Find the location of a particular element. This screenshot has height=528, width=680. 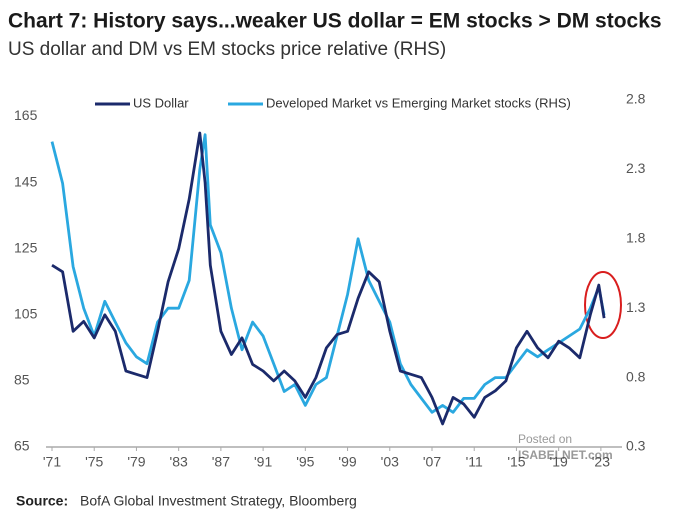

y-tick-label: 145 is located at coordinates (26, 181).